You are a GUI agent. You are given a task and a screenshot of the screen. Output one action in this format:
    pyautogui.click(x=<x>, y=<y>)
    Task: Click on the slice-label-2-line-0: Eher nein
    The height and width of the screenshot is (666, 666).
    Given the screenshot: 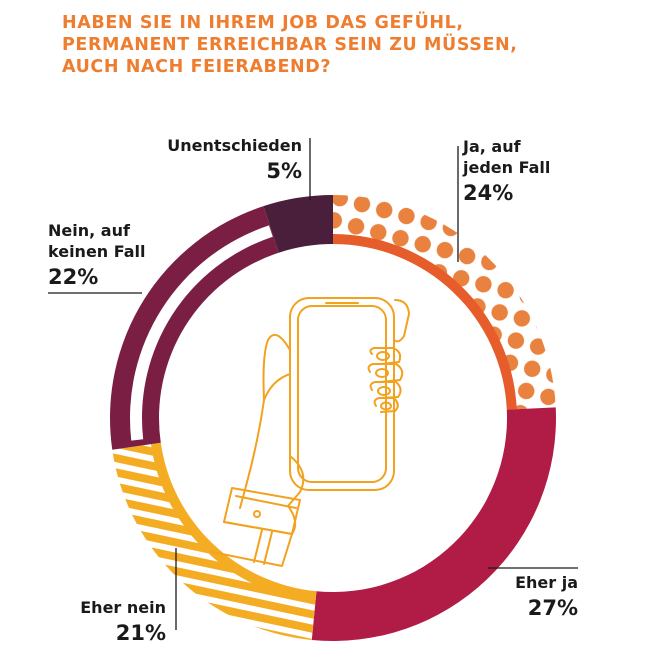 What is the action you would take?
    pyautogui.click(x=123, y=607)
    